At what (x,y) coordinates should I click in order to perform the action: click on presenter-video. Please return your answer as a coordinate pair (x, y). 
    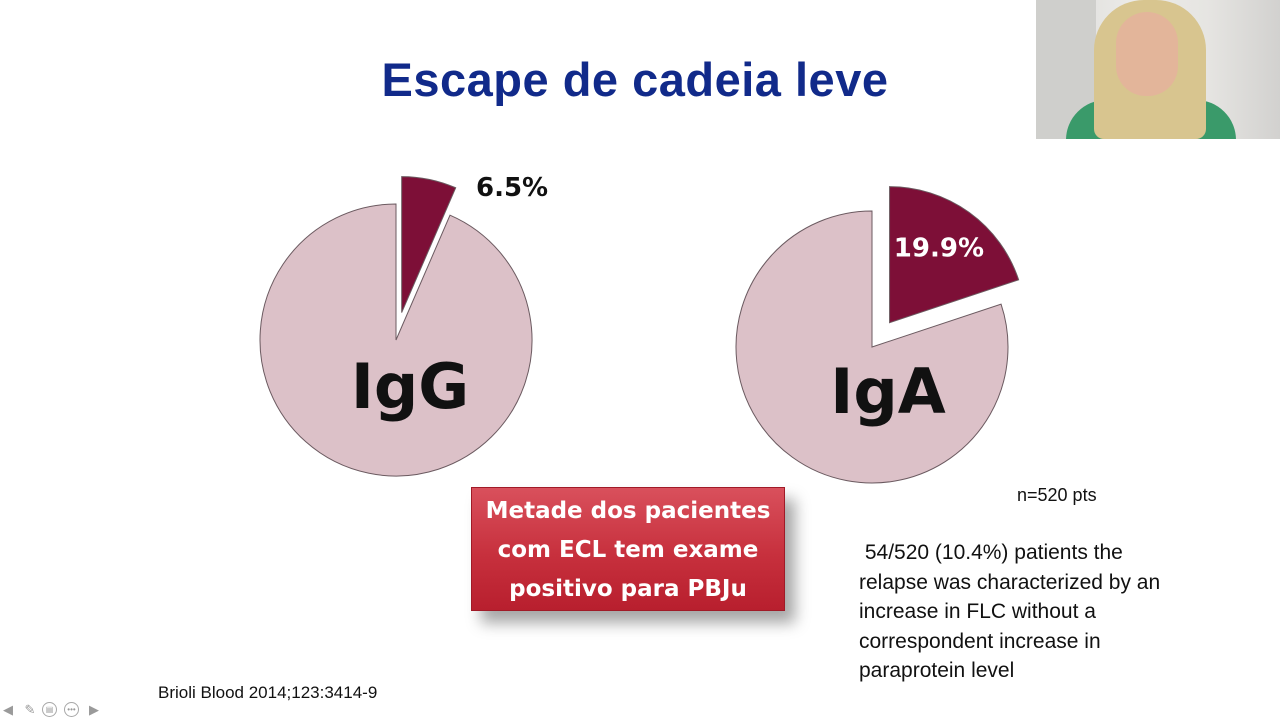
    Looking at the image, I should click on (1158, 69).